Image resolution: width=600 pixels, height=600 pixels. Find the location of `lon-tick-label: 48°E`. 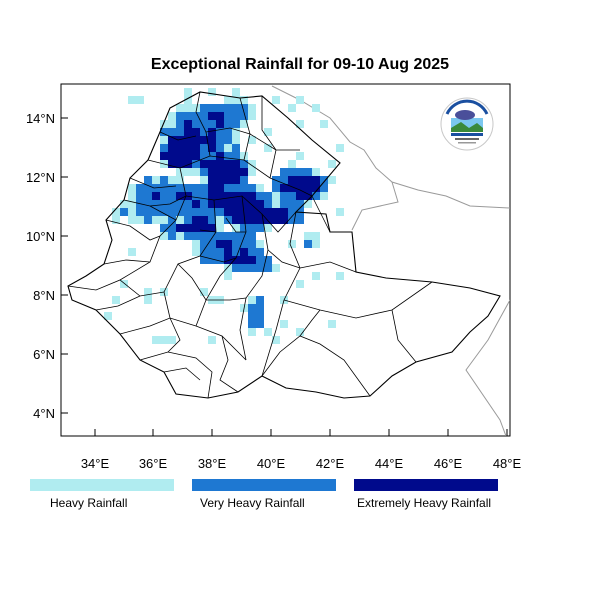

lon-tick-label: 48°E is located at coordinates (507, 463).